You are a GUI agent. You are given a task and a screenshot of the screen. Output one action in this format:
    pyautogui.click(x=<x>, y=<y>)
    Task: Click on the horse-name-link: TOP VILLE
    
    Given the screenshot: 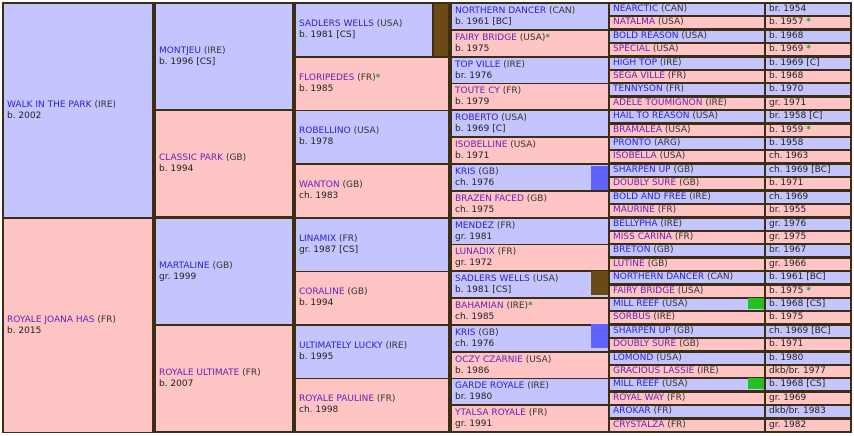 What is the action you would take?
    pyautogui.click(x=478, y=65)
    